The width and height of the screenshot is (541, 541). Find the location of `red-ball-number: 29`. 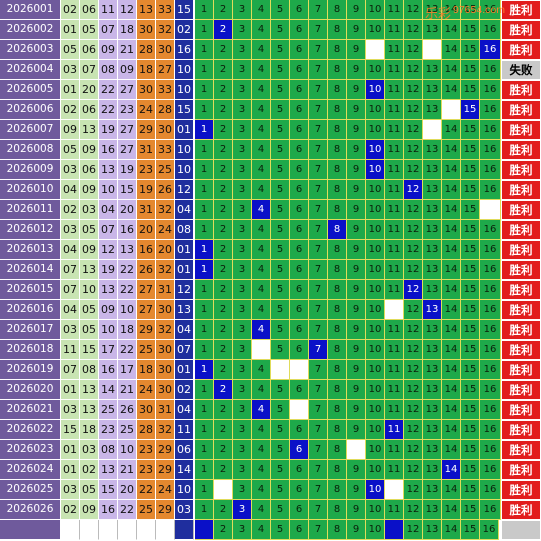

red-ball-number: 29 is located at coordinates (165, 510).